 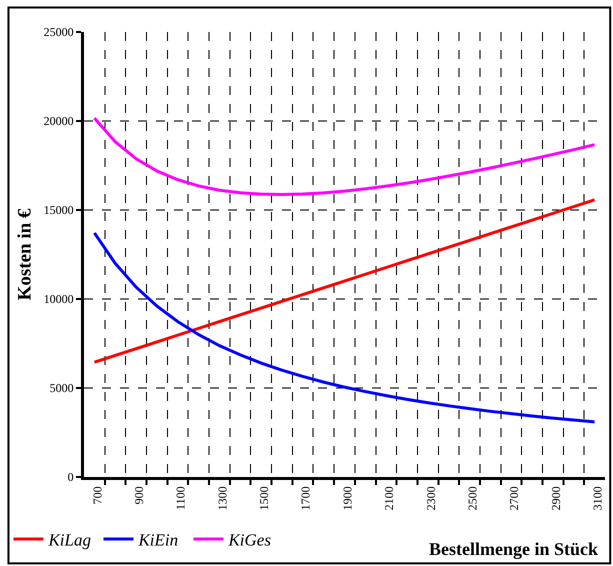 What do you see at coordinates (597, 498) in the screenshot?
I see `x-tick-label: 3100` at bounding box center [597, 498].